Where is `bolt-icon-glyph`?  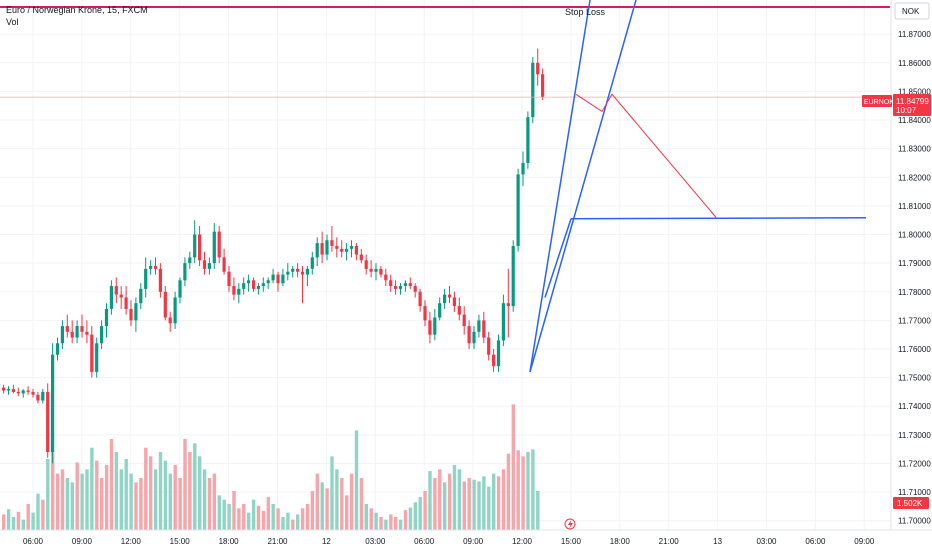 bolt-icon-glyph is located at coordinates (570, 524).